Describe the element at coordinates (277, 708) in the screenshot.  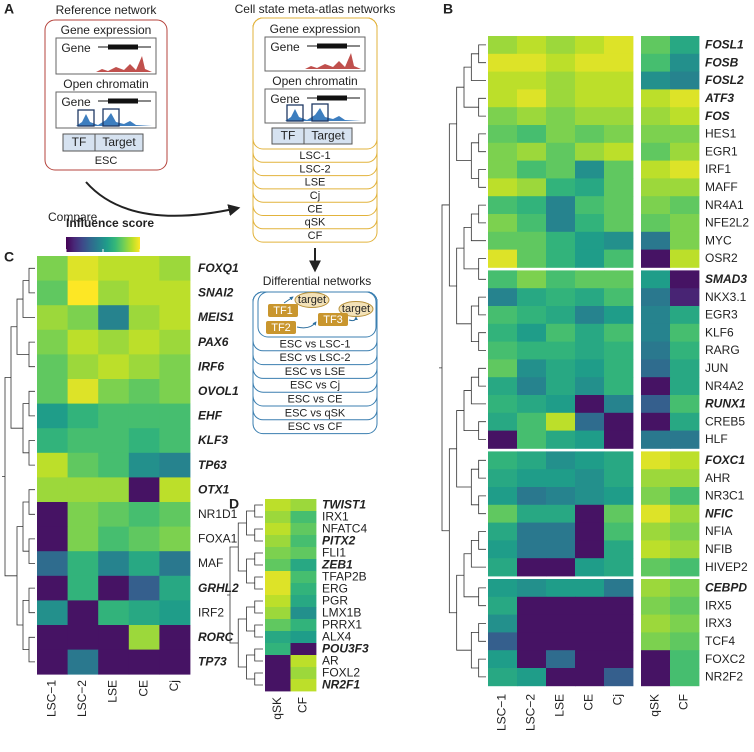
I see `column-label: qSK` at that location.